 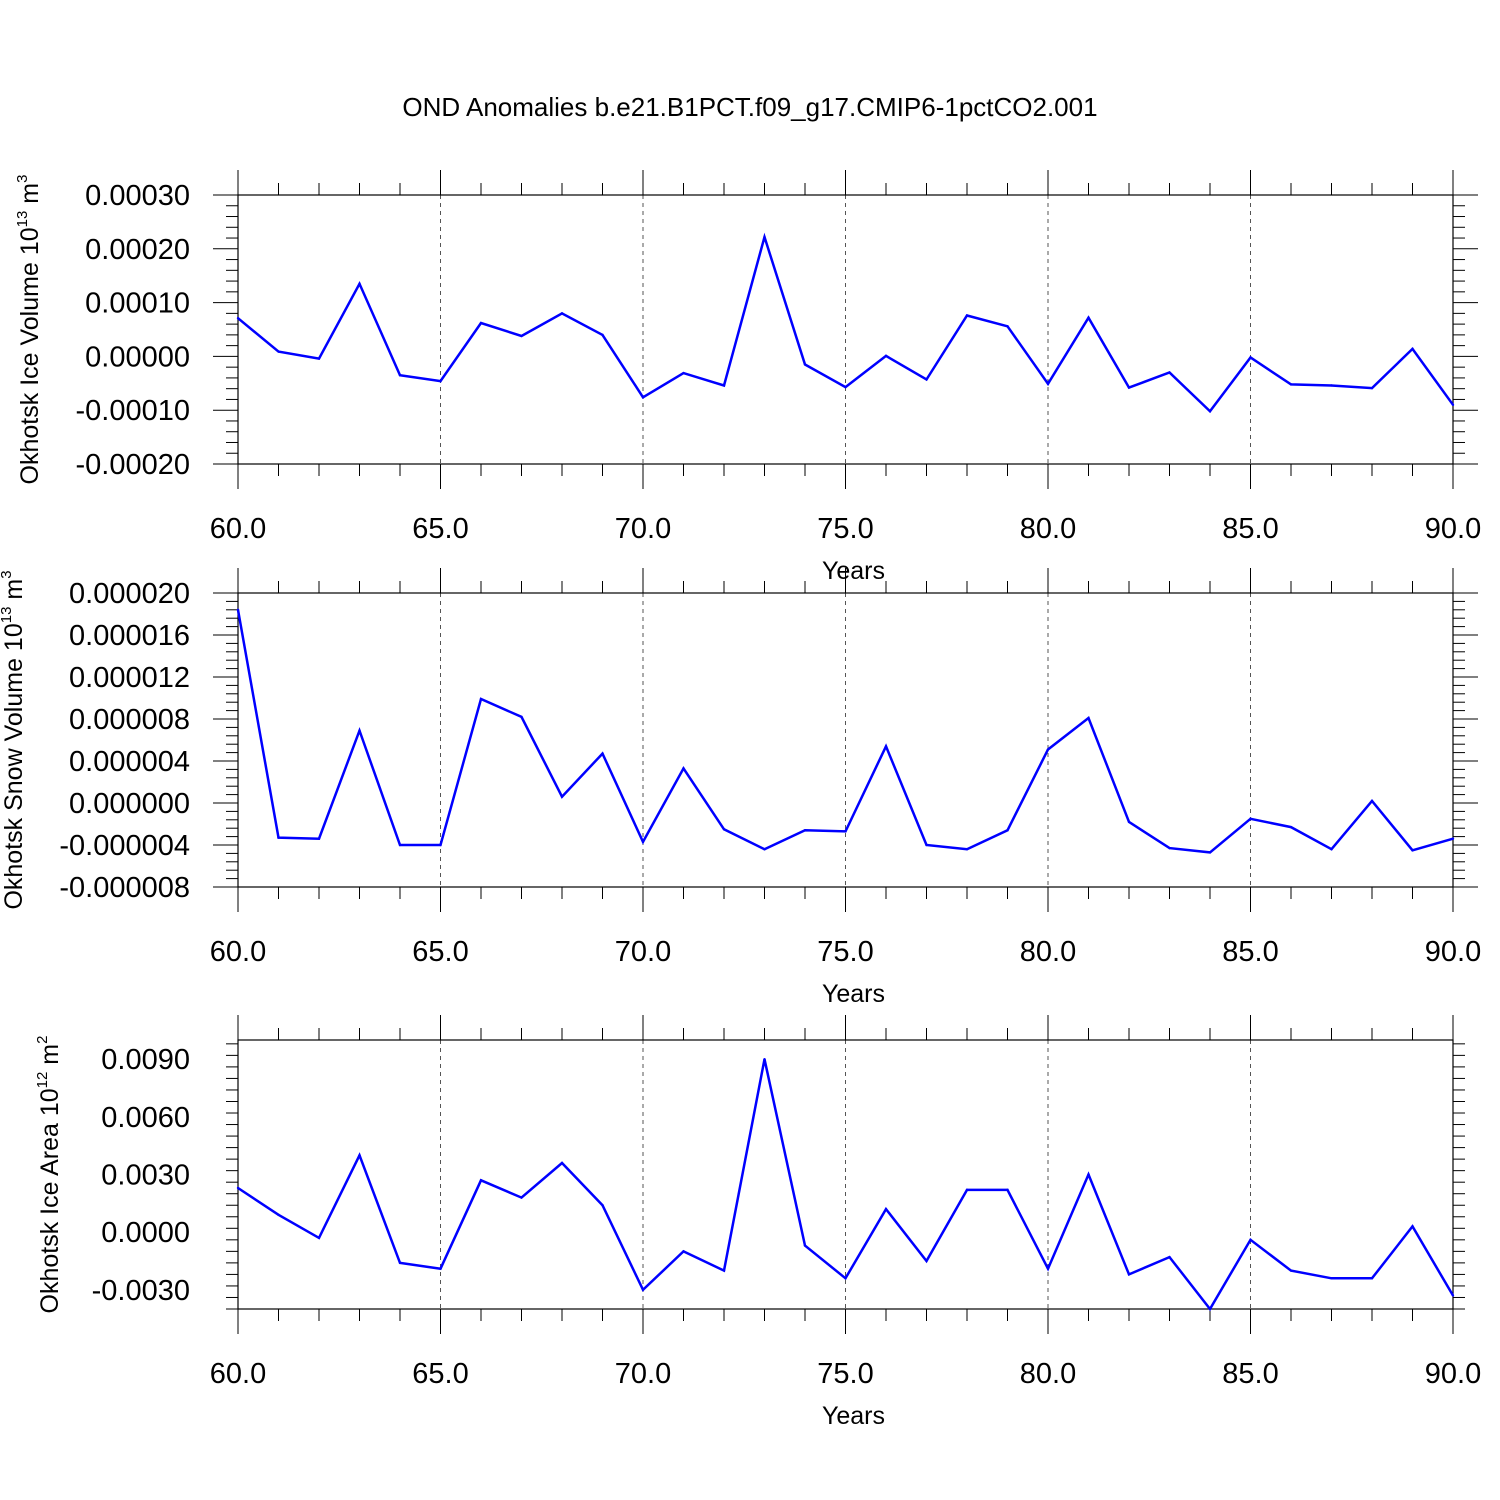 What do you see at coordinates (145, 1118) in the screenshot?
I see `y-tick-label: 0.0060` at bounding box center [145, 1118].